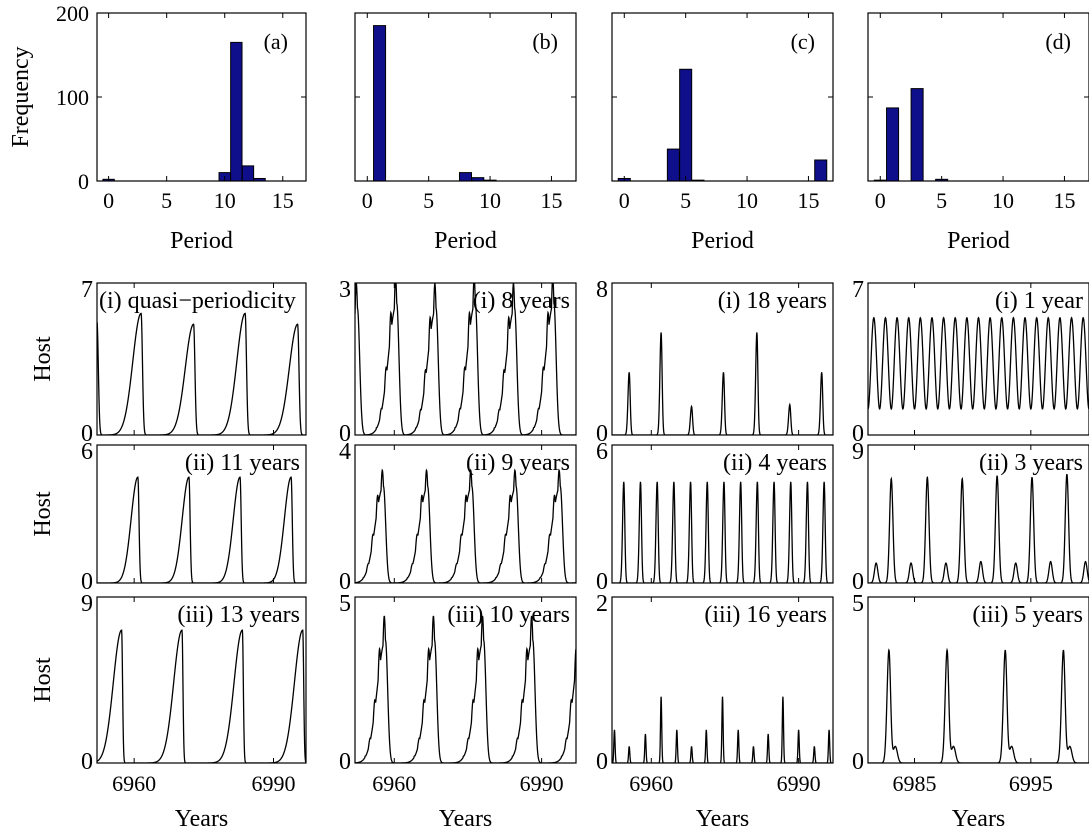 The height and width of the screenshot is (830, 1089). I want to click on panel-annotation: (iii) 10 years, so click(508, 615).